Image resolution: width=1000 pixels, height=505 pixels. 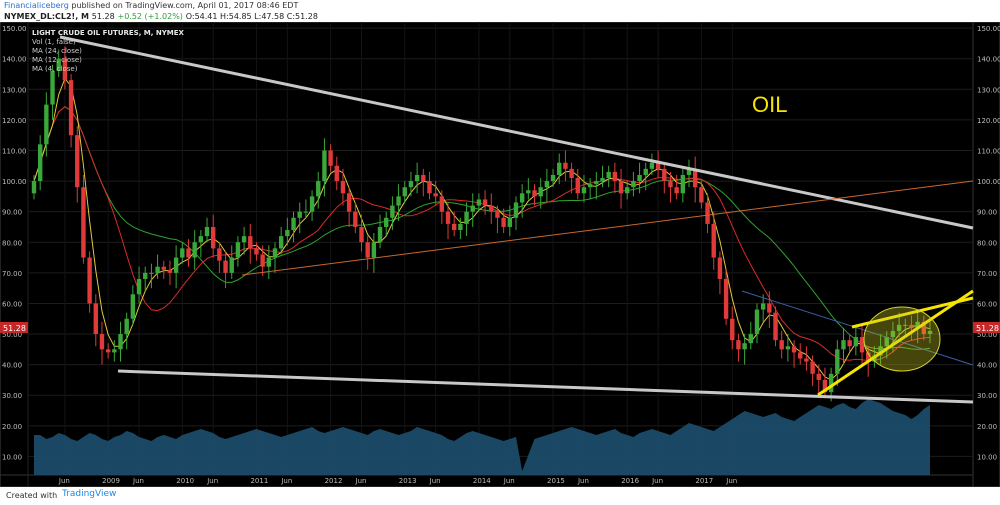 I want to click on y-tick-label-right: 150.00, so click(x=988, y=29).